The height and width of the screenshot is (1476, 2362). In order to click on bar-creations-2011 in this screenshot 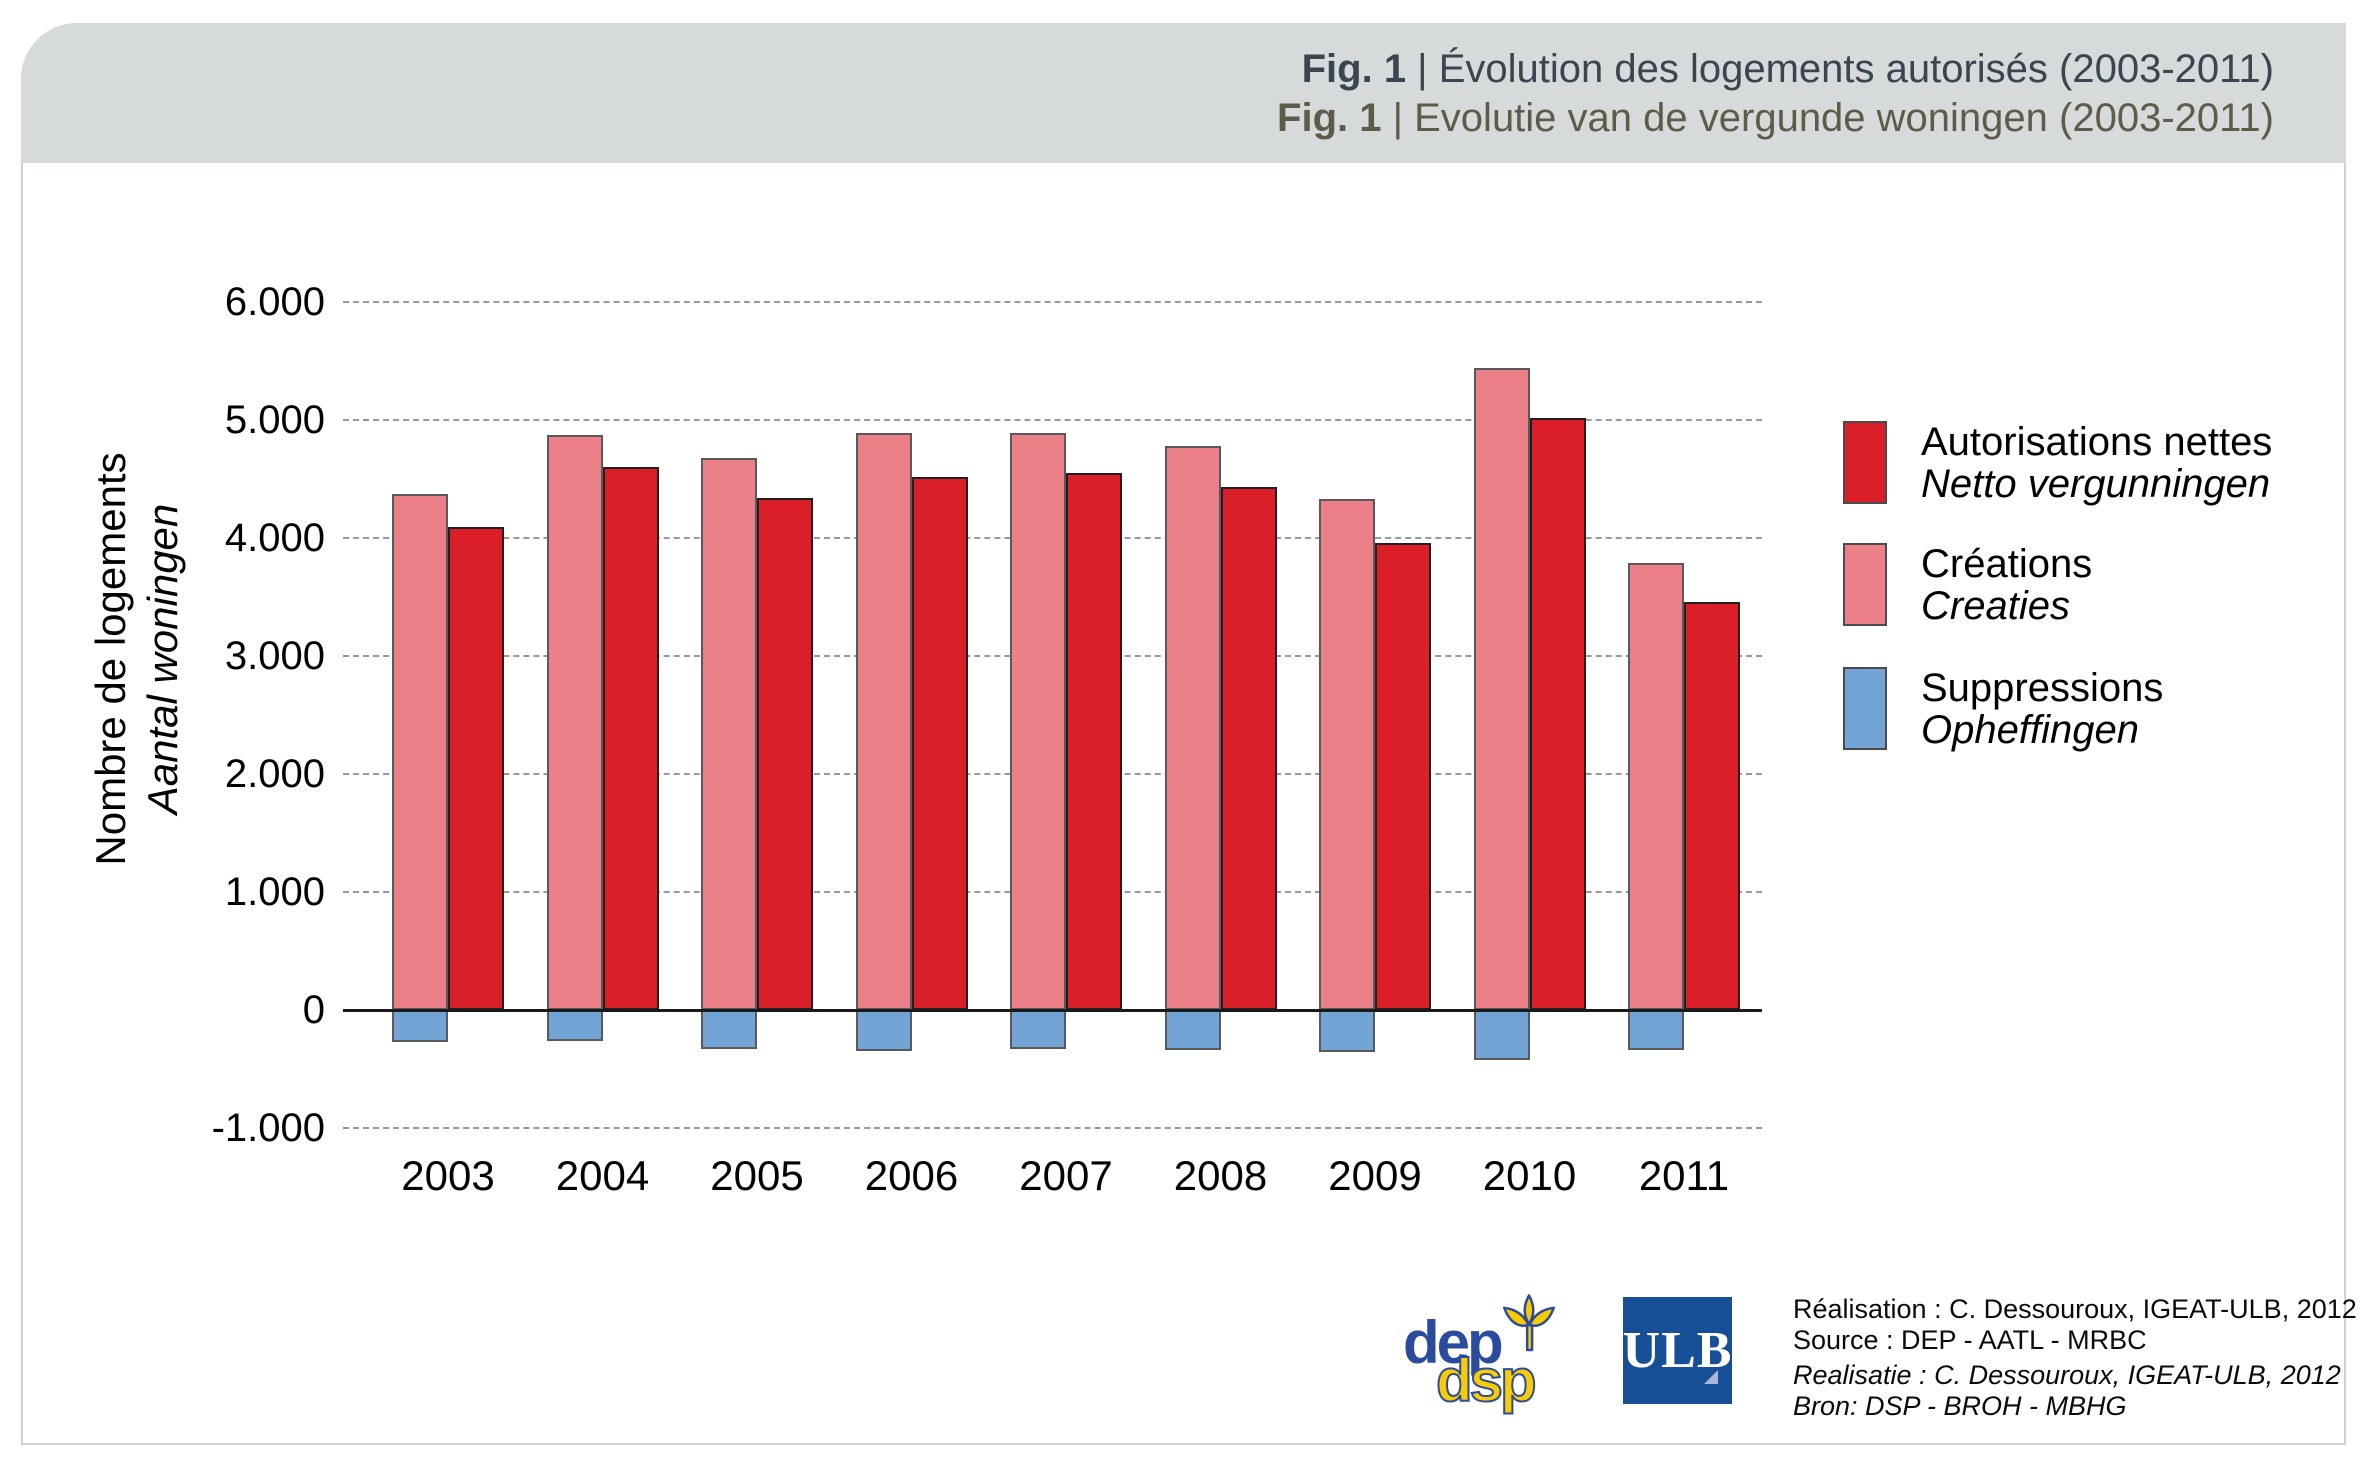, I will do `click(1656, 786)`.